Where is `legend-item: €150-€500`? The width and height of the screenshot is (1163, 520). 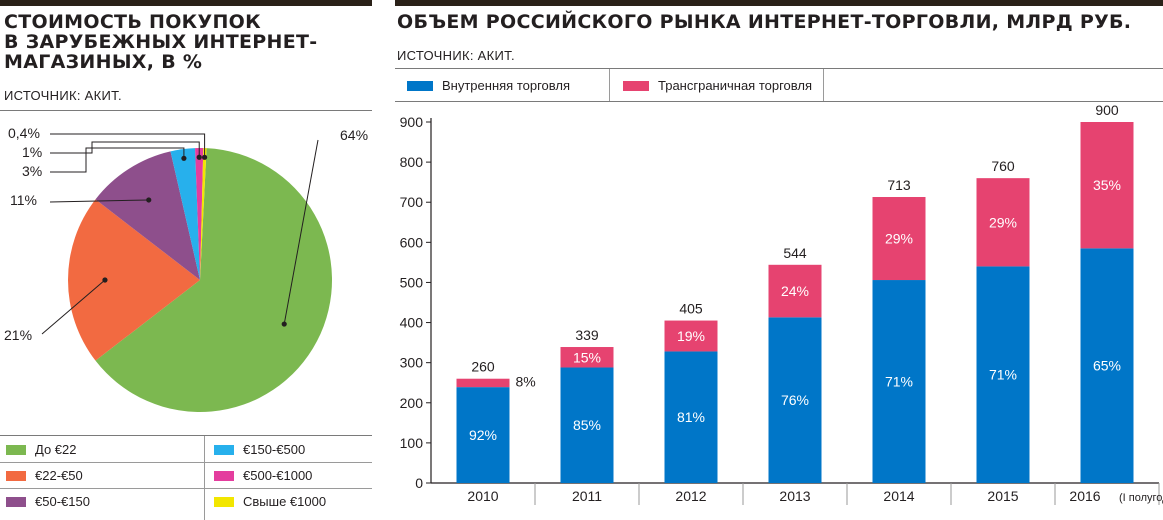
legend-item: €150-€500 is located at coordinates (259, 449).